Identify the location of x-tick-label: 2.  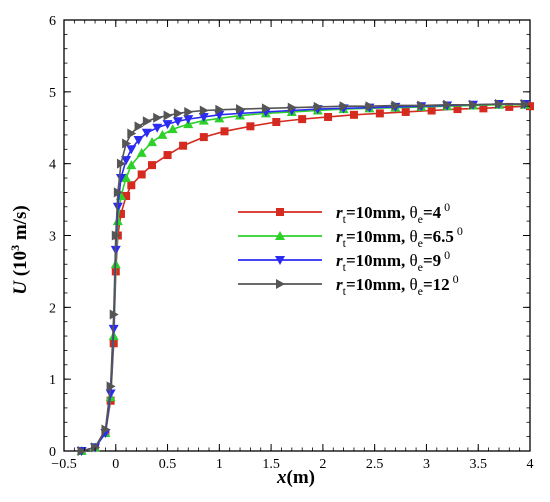
(322, 464).